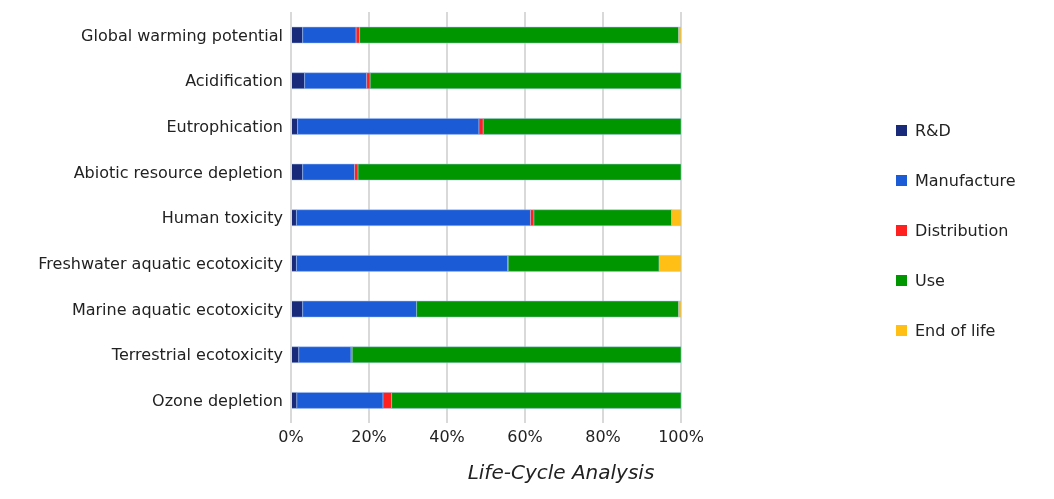 The height and width of the screenshot is (499, 1054). I want to click on legend-label: R&D, so click(933, 130).